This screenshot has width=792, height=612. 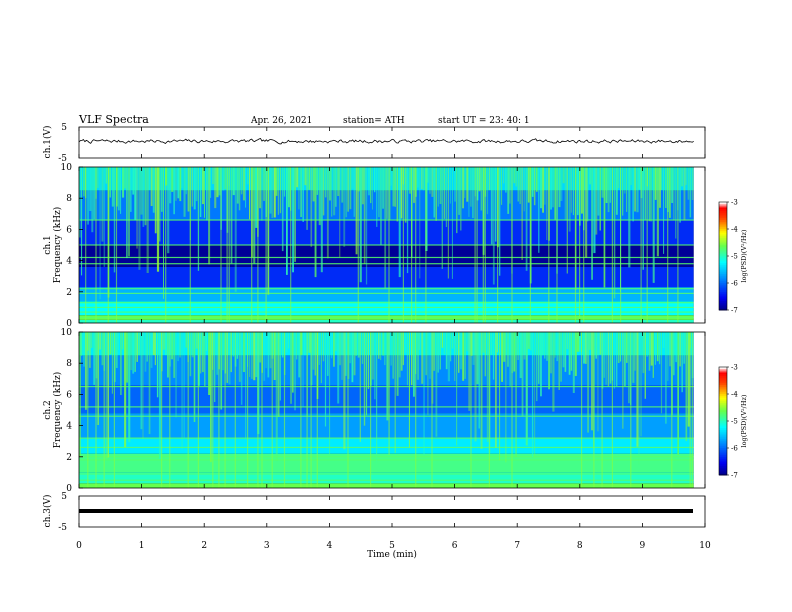 I want to click on spectrogram-line, so click(x=386, y=303).